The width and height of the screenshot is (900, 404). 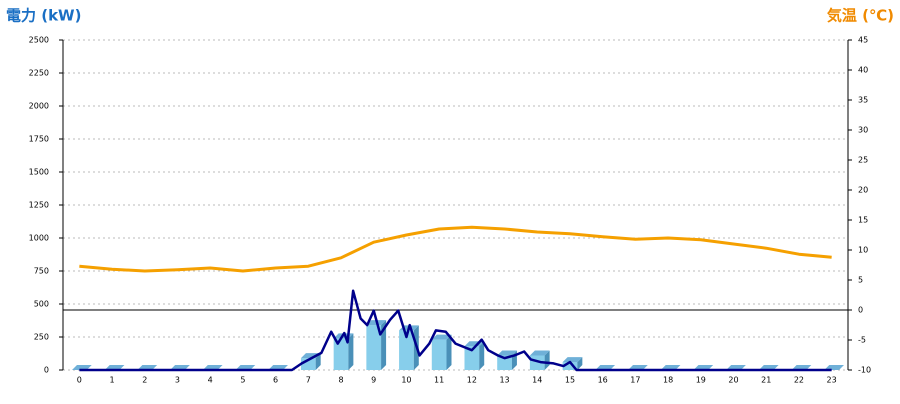 I want to click on x-tick-label: 8, so click(x=340, y=380).